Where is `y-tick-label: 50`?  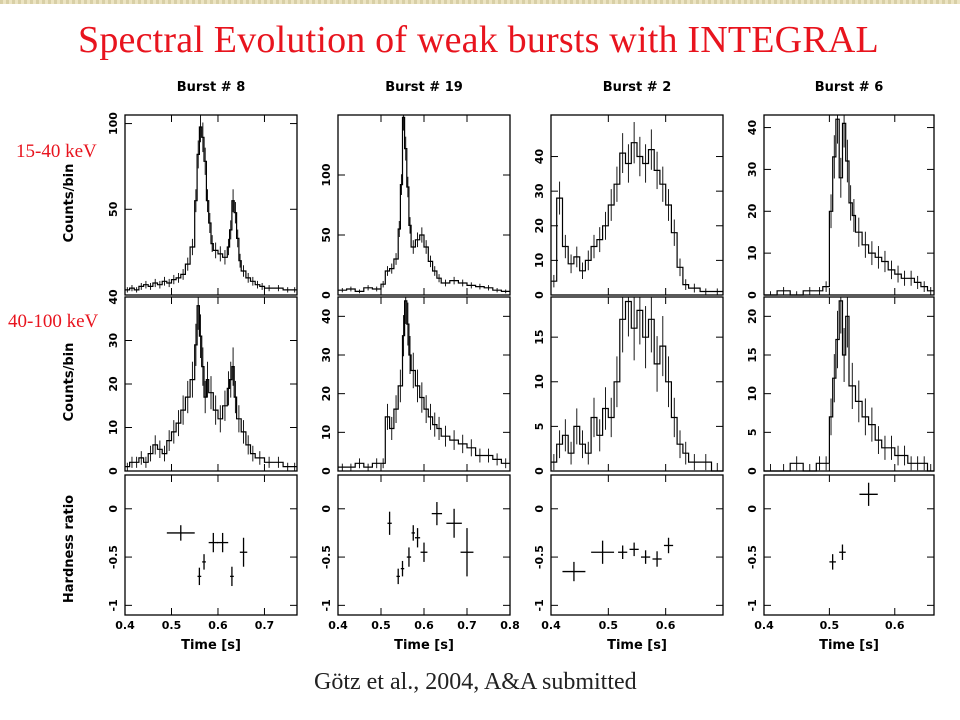 y-tick-label: 50 is located at coordinates (113, 209).